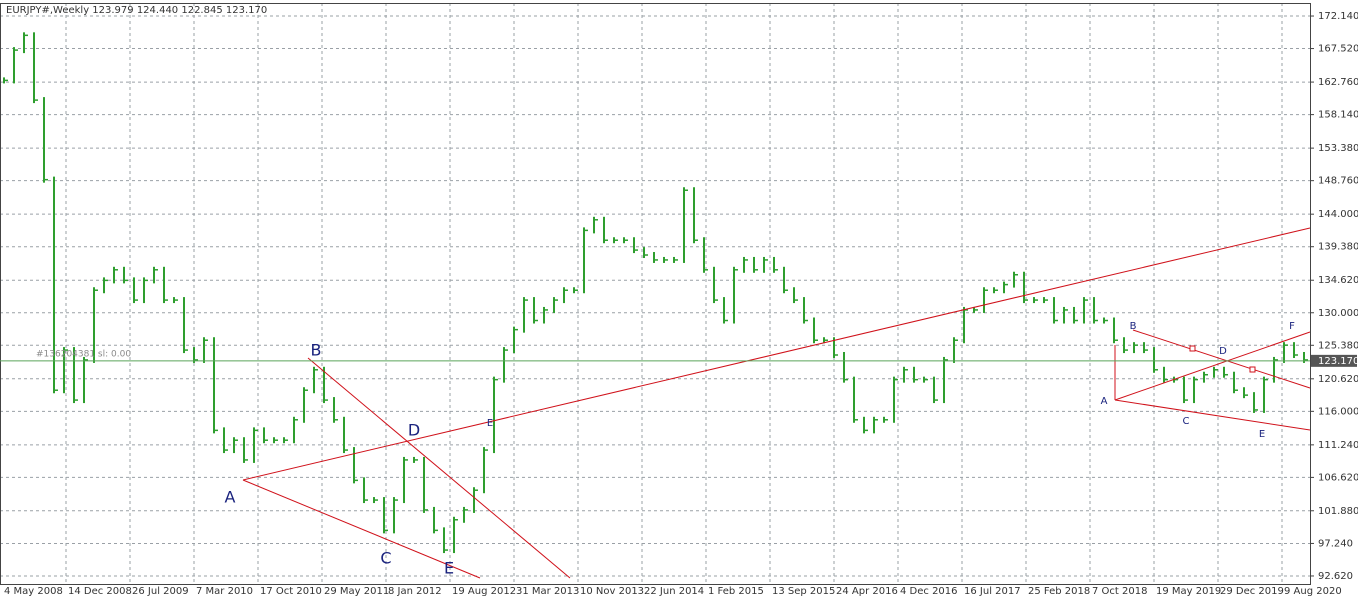 This screenshot has width=1358, height=600. Describe the element at coordinates (100, 591) in the screenshot. I see `x-tick-label: 14 Dec 2008` at that location.